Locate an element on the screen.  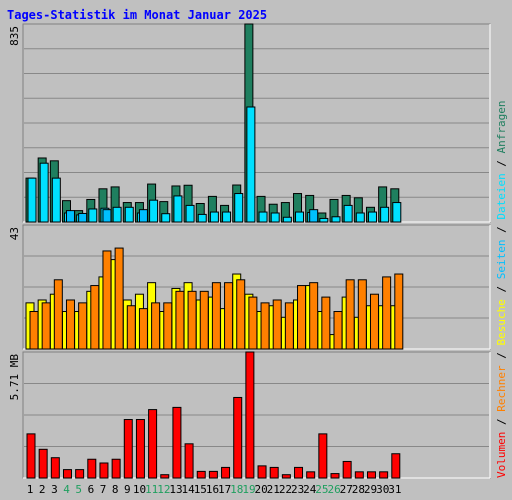
legend-volumen: Volumen is located at coordinates (501, 455).